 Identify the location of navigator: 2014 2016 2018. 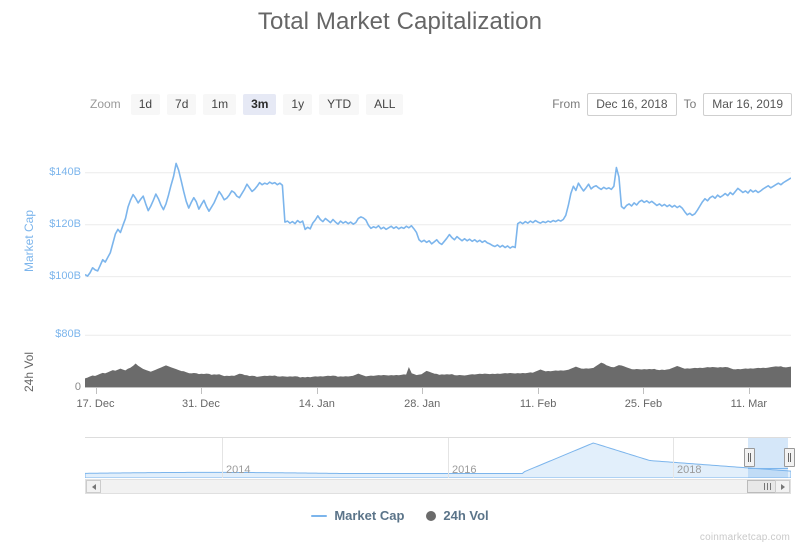
(439, 458).